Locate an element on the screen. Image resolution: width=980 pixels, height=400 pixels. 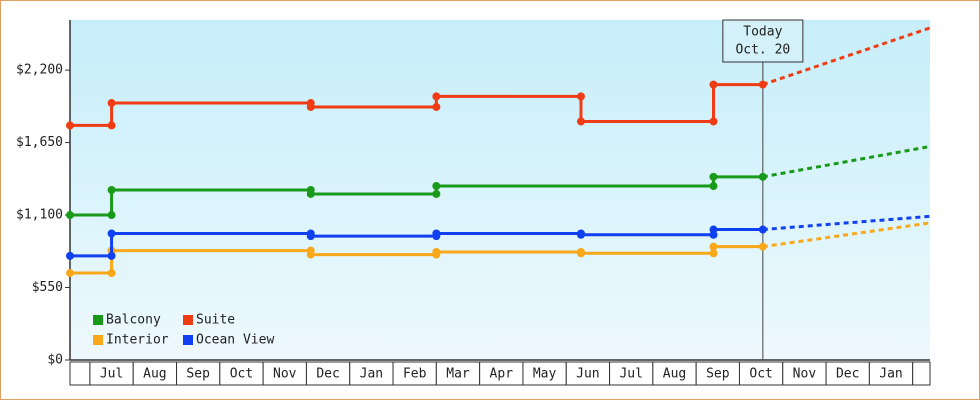
y-tick-label: $1,100 is located at coordinates (39, 215).